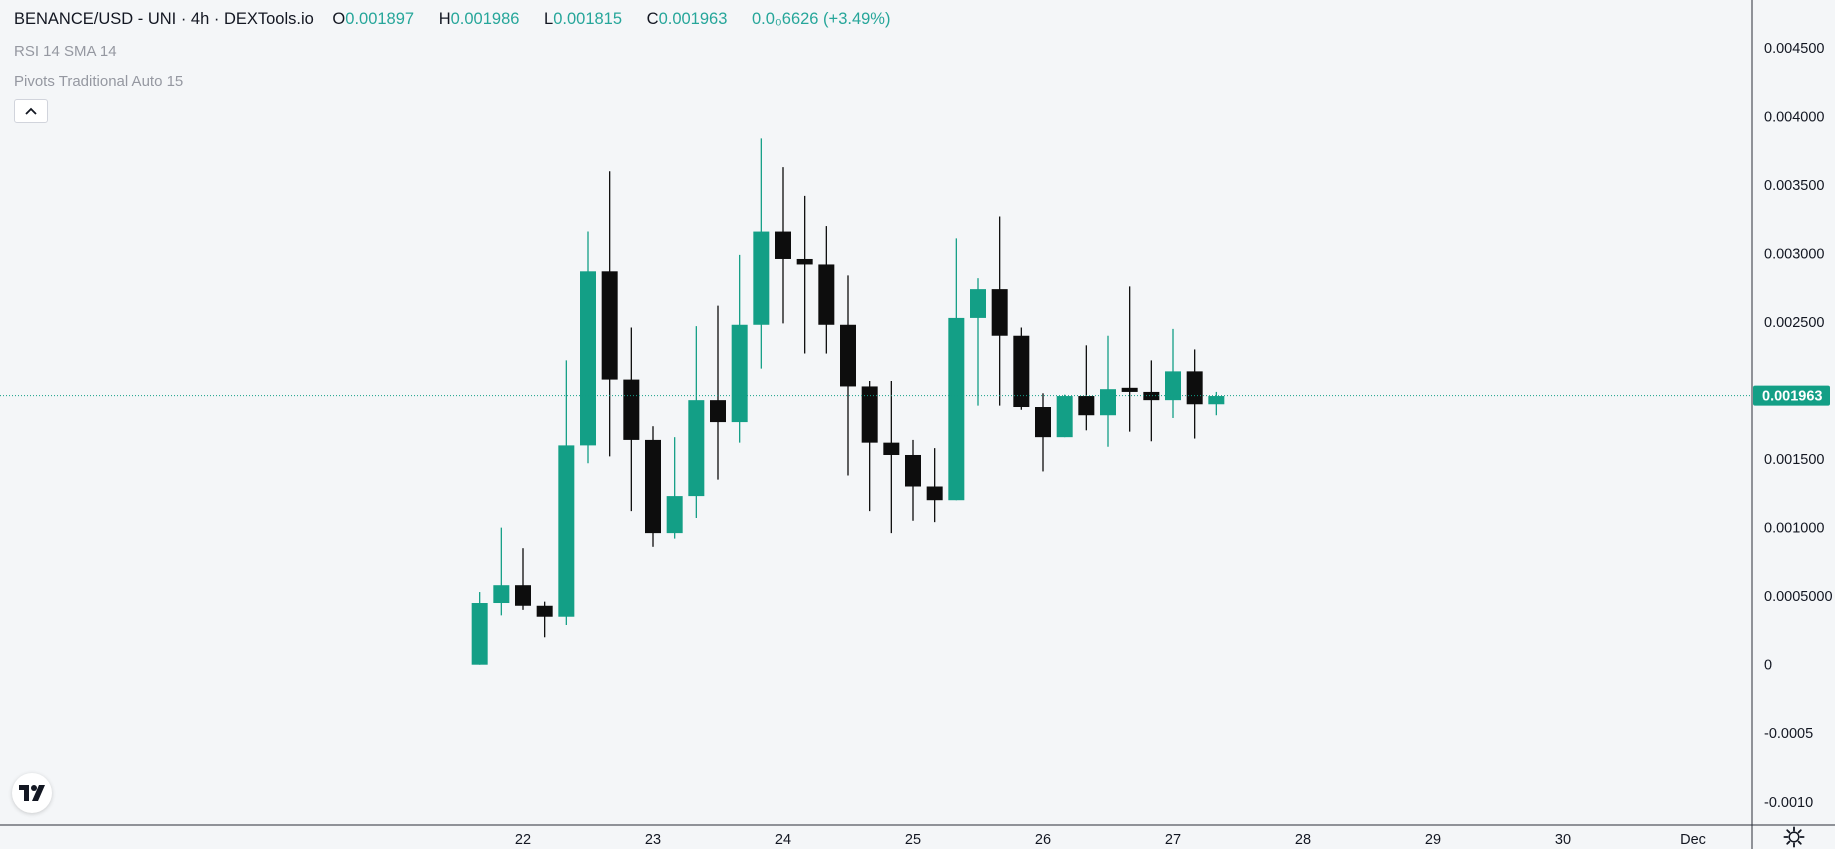  I want to click on y-tick-label: 0.002500, so click(1794, 323).